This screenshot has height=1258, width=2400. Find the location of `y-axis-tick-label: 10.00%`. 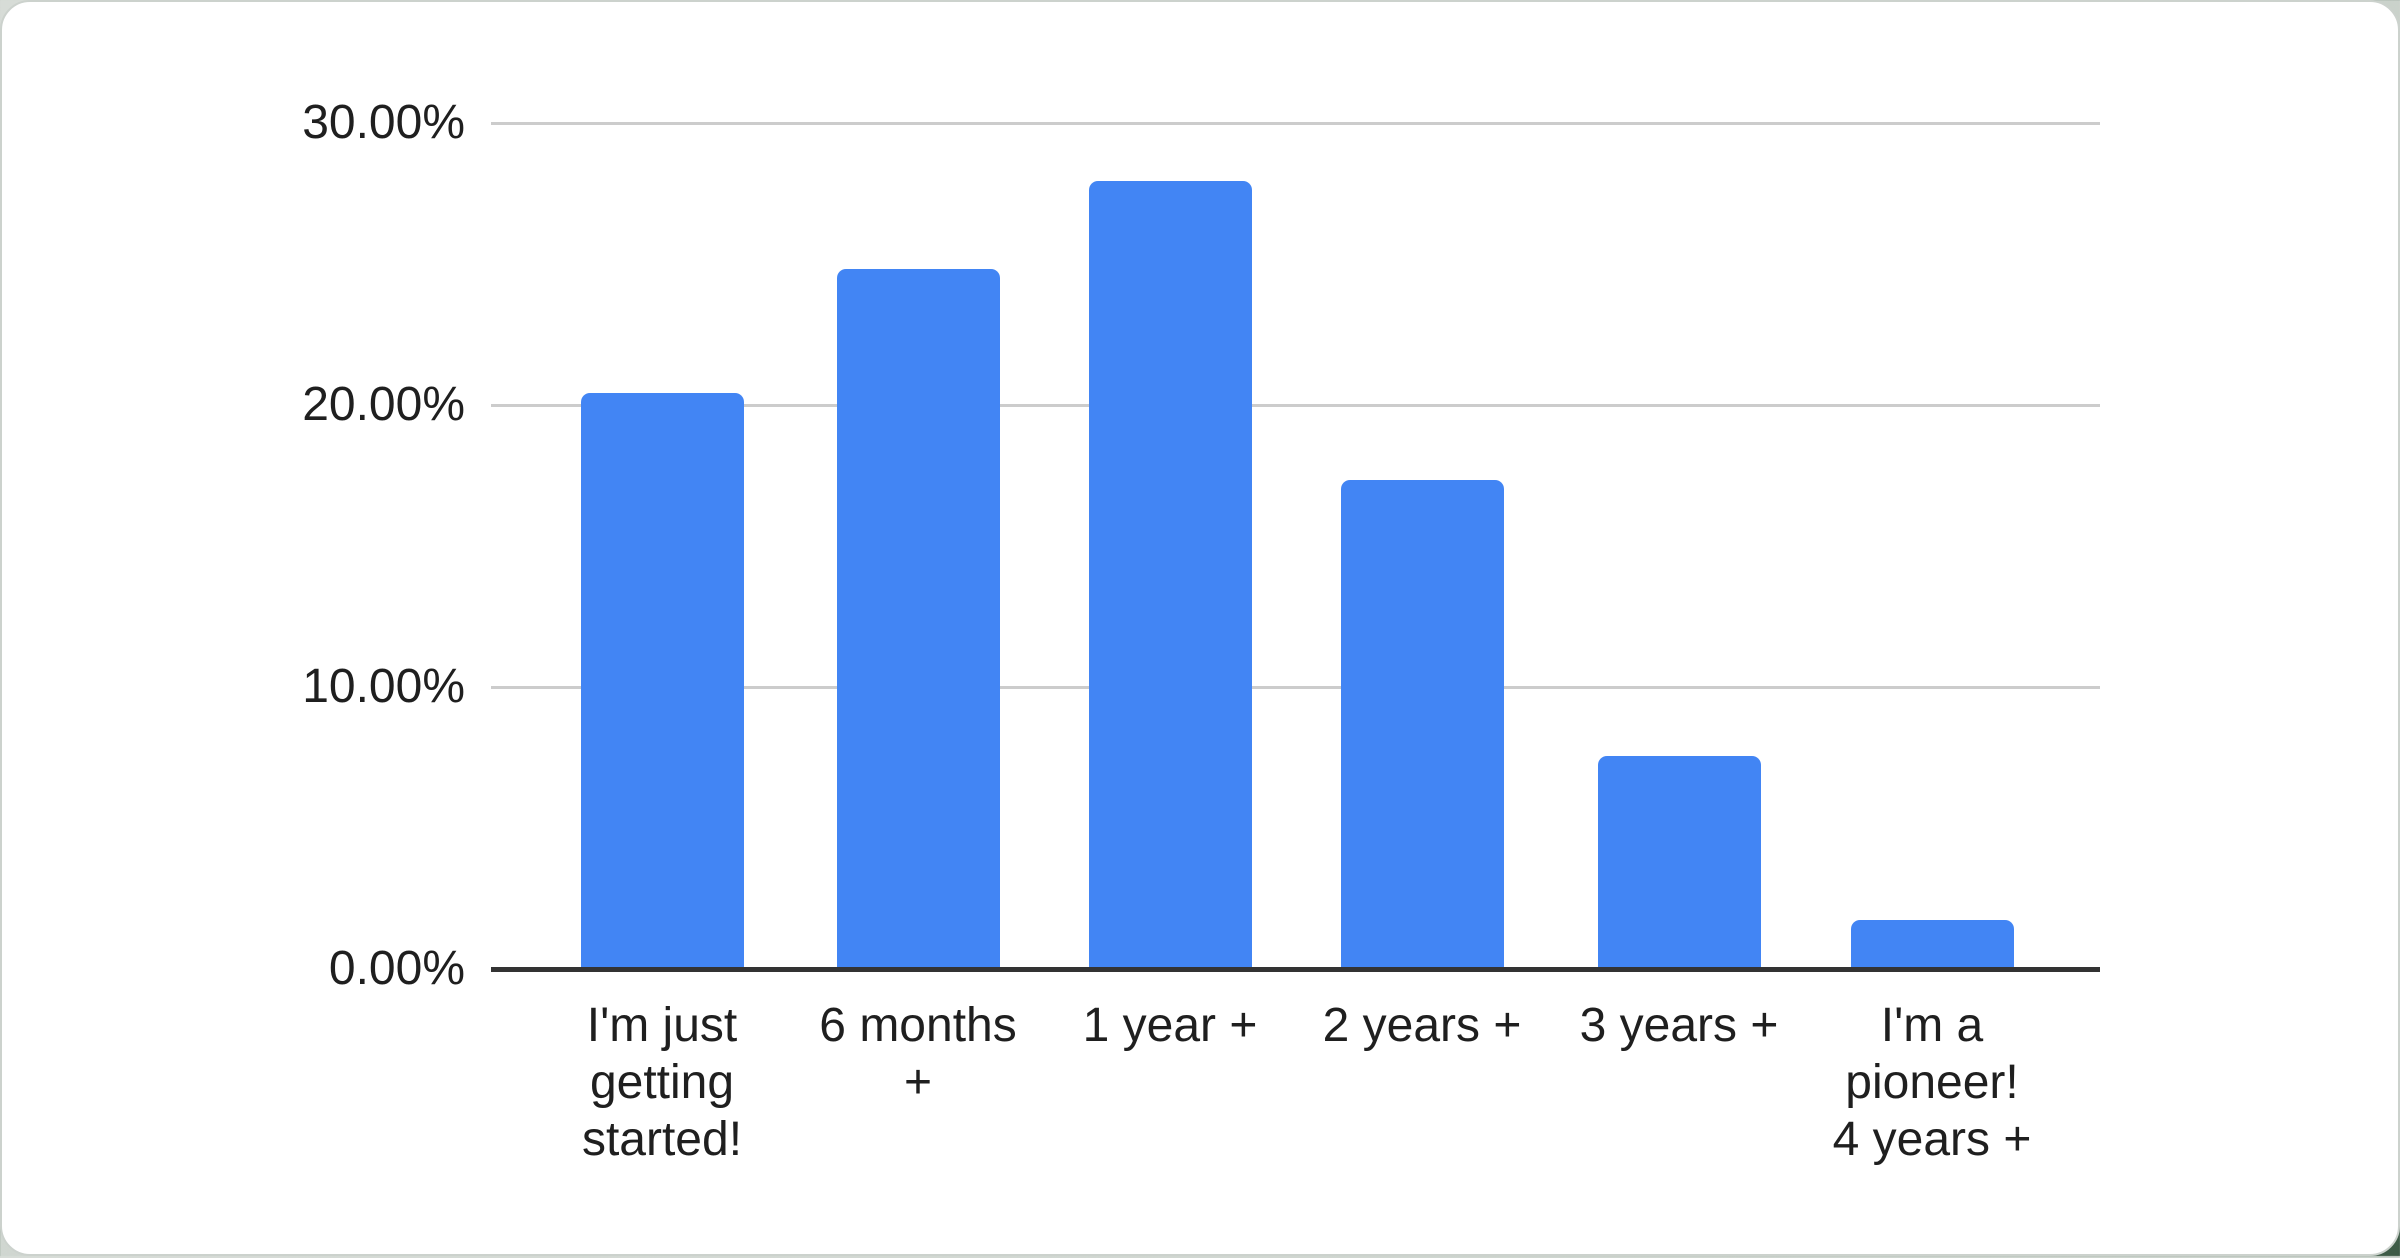

y-axis-tick-label: 10.00% is located at coordinates (383, 686).